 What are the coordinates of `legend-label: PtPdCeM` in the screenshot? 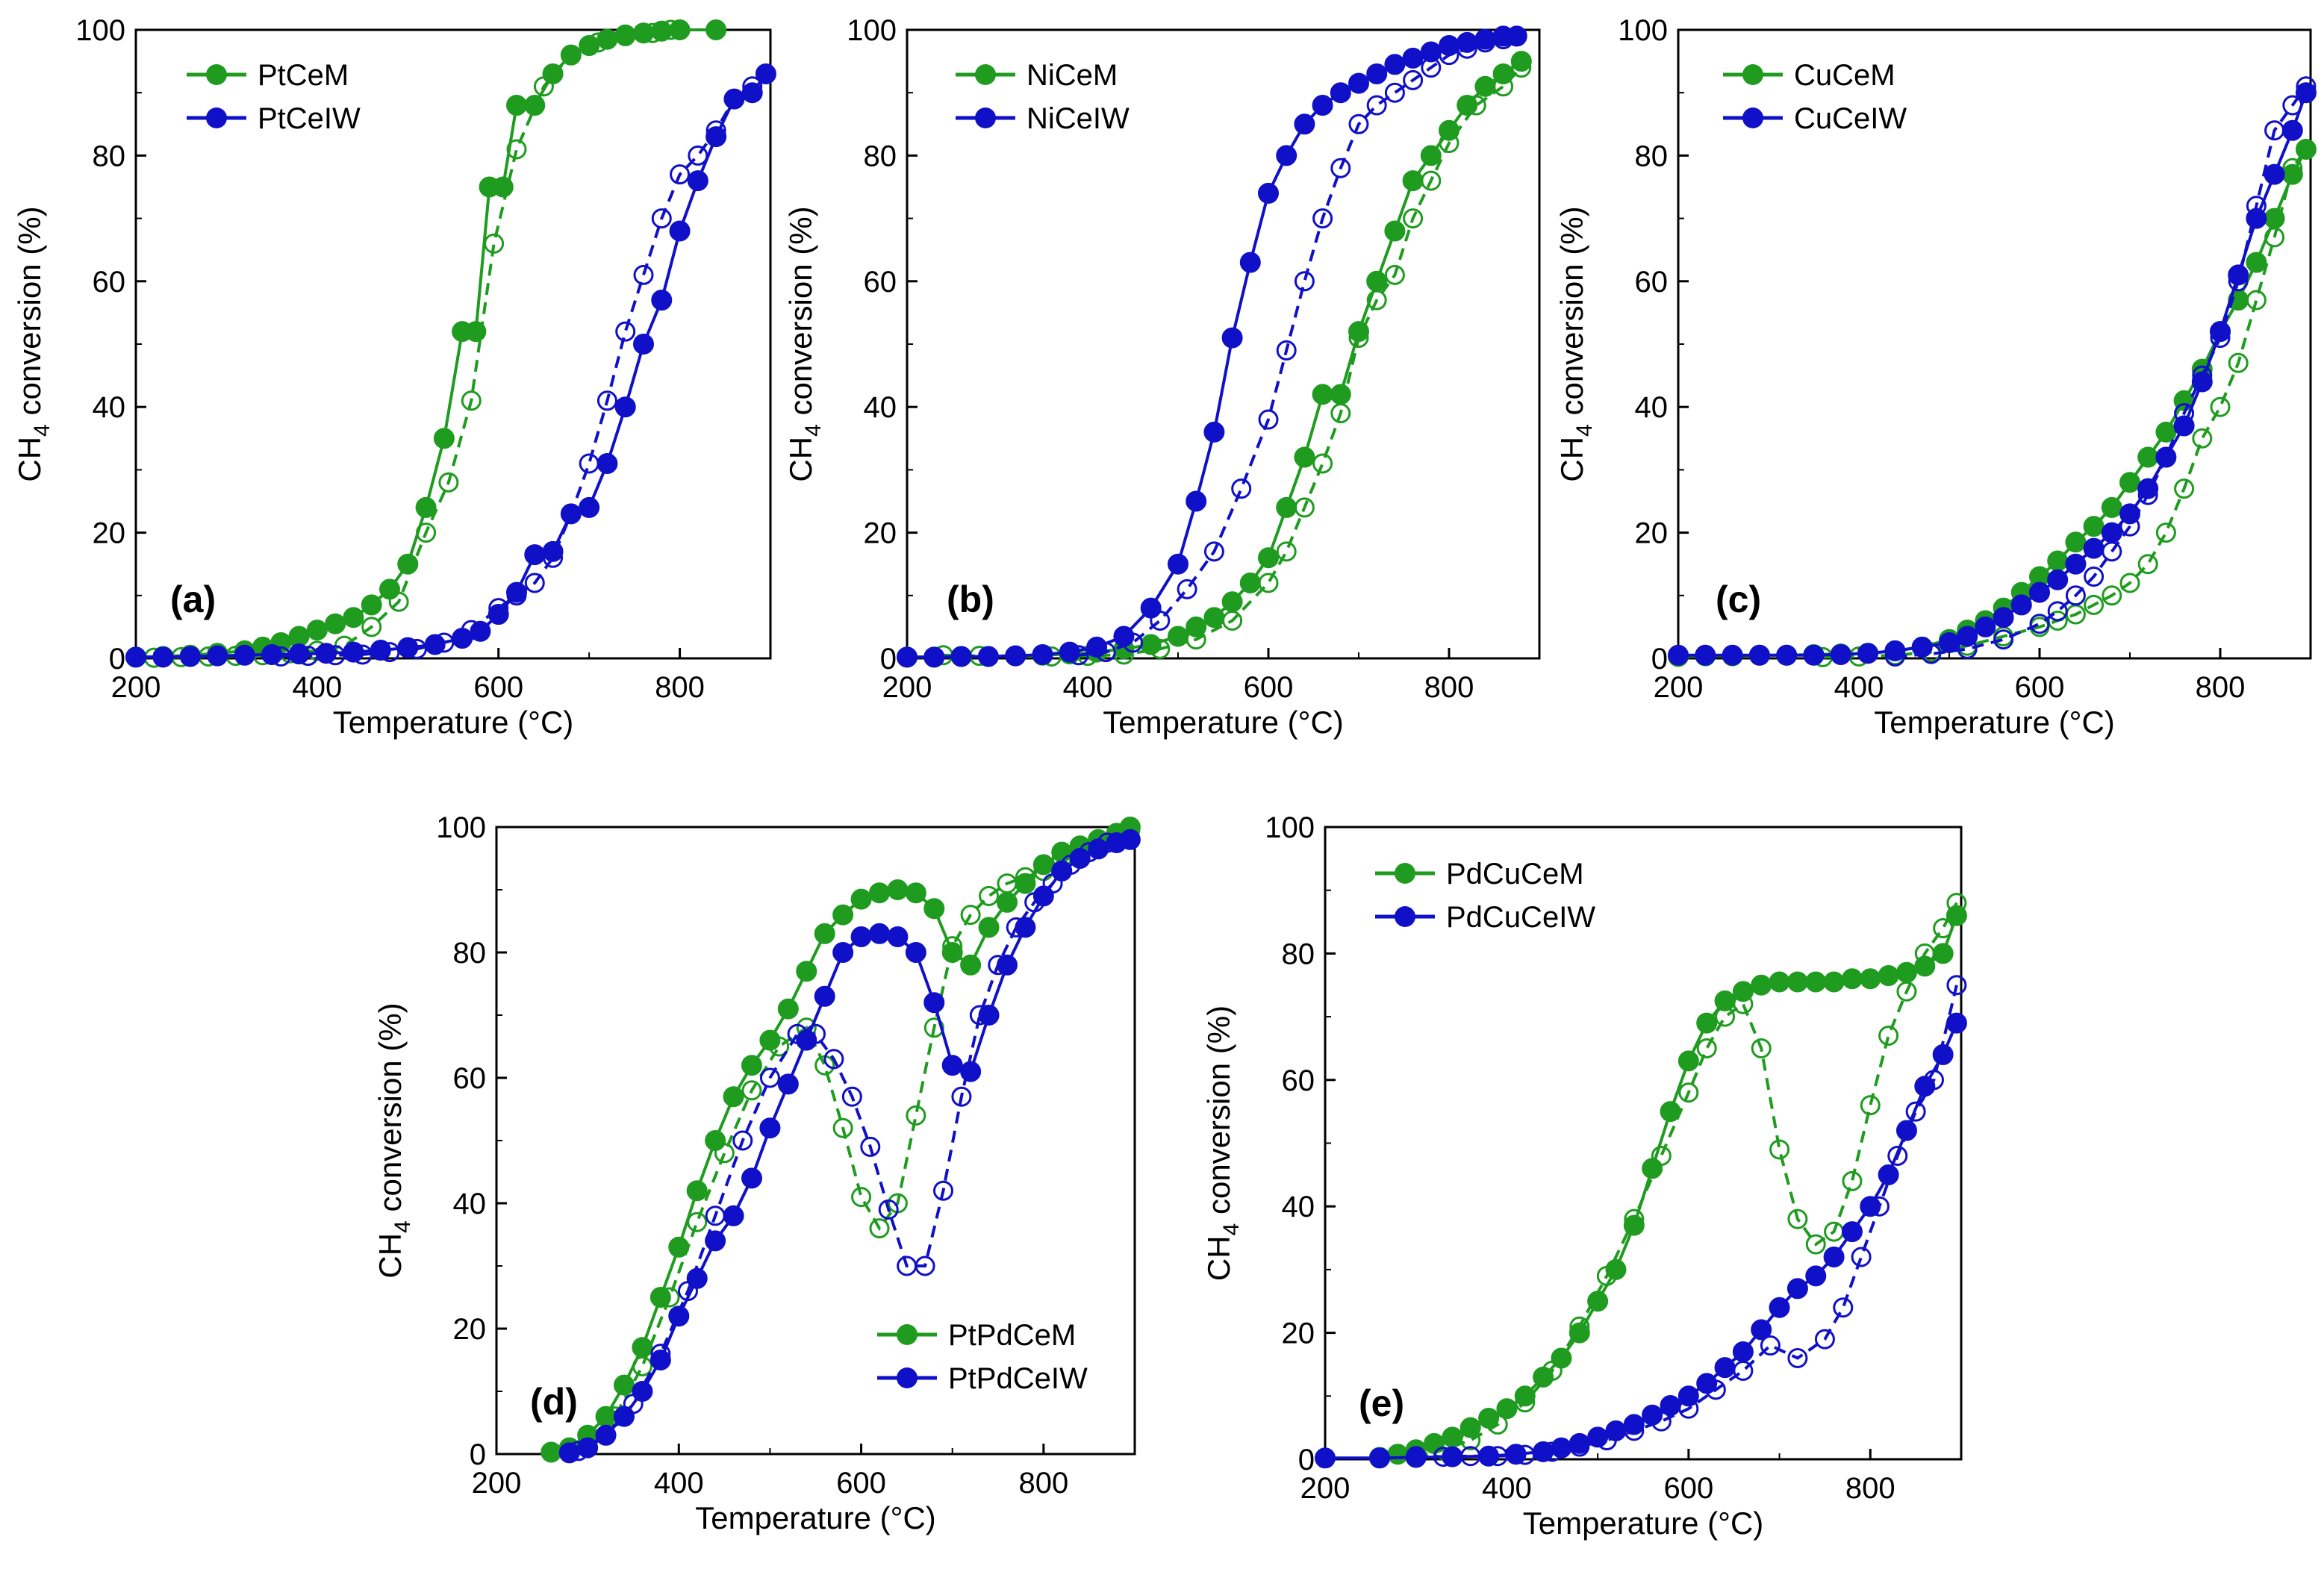 It's located at (1012, 1336).